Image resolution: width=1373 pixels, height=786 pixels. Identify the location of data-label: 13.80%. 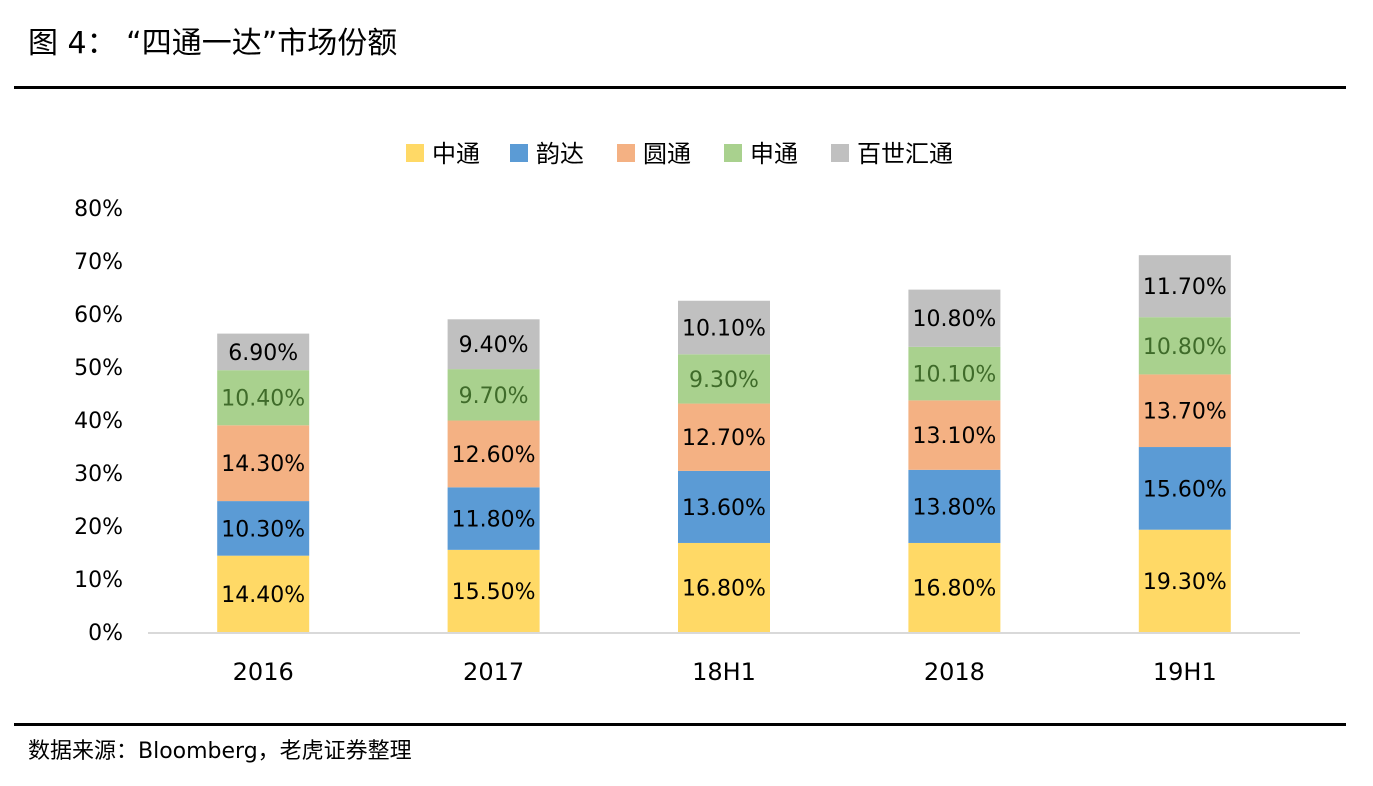
(954, 507).